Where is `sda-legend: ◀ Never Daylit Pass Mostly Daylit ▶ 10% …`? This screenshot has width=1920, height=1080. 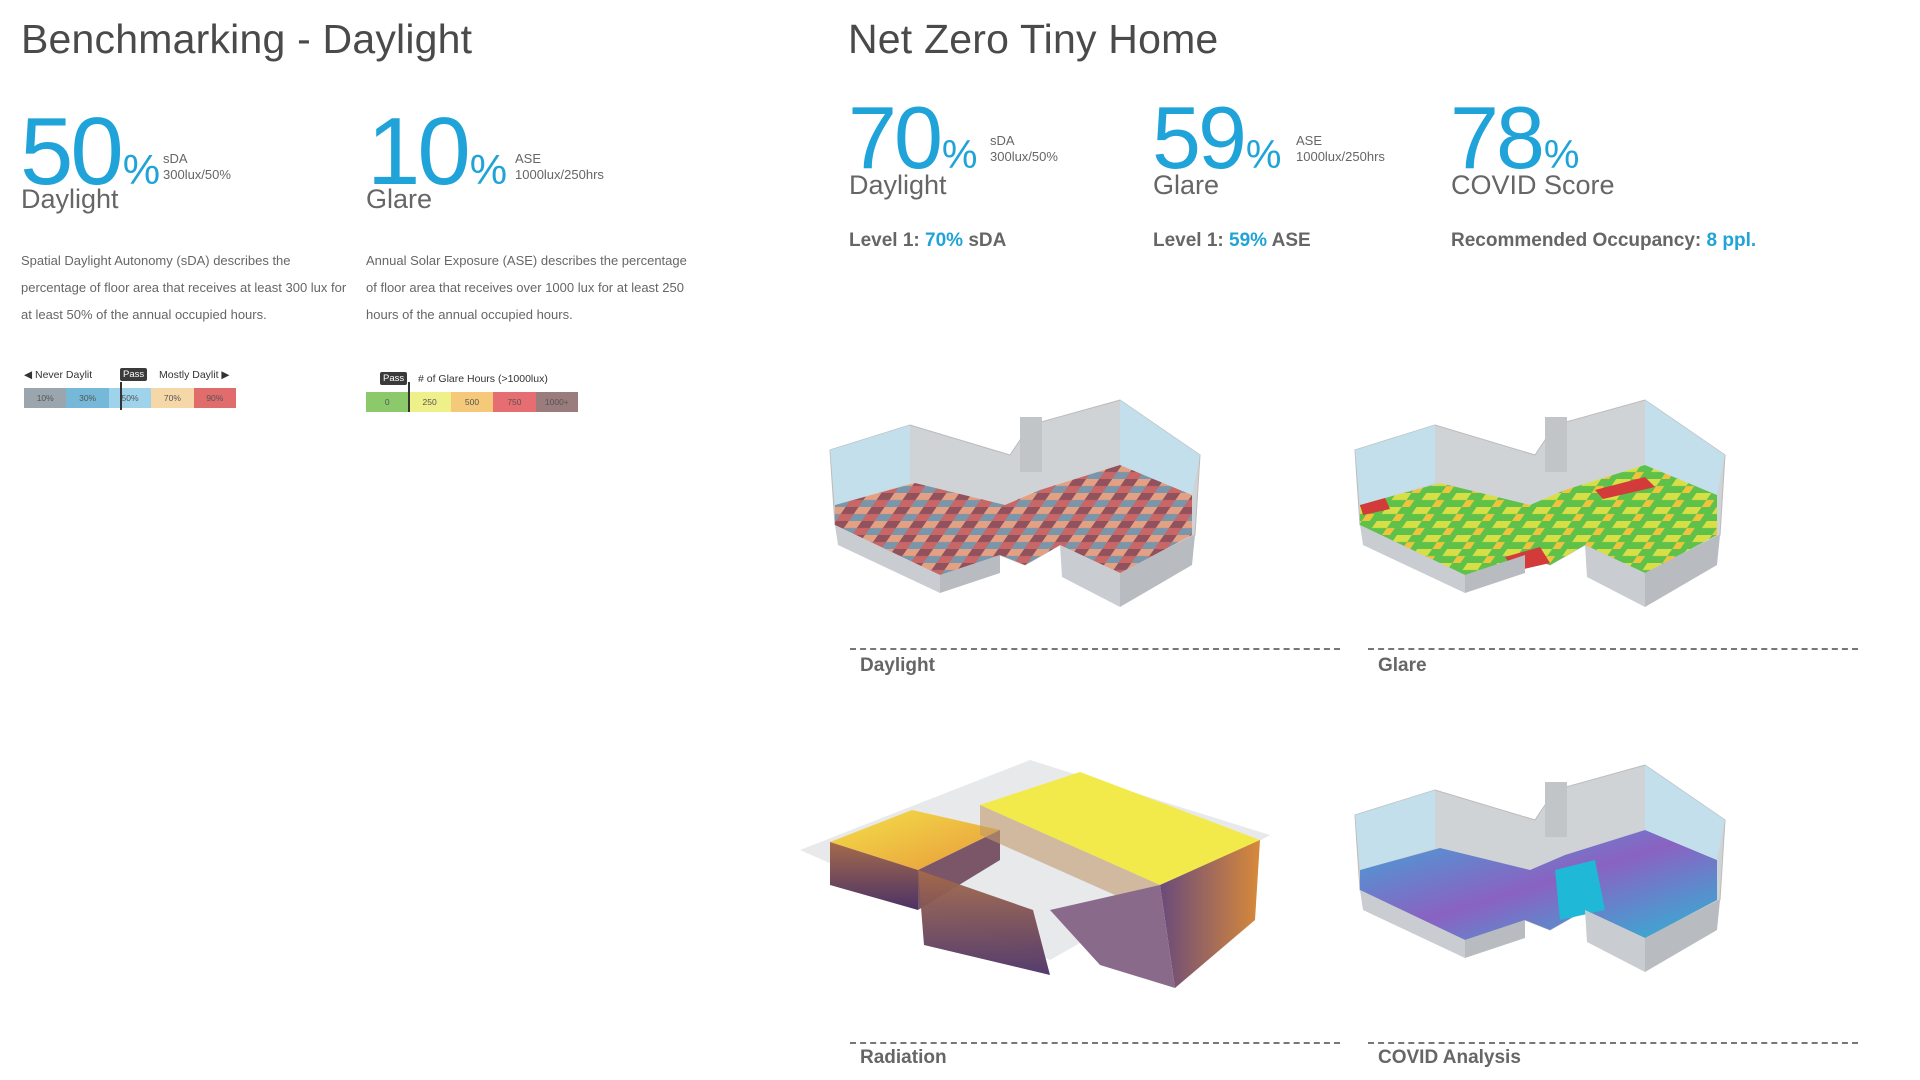 sda-legend: ◀ Never Daylit Pass Mostly Daylit ▶ 10% … is located at coordinates (130, 389).